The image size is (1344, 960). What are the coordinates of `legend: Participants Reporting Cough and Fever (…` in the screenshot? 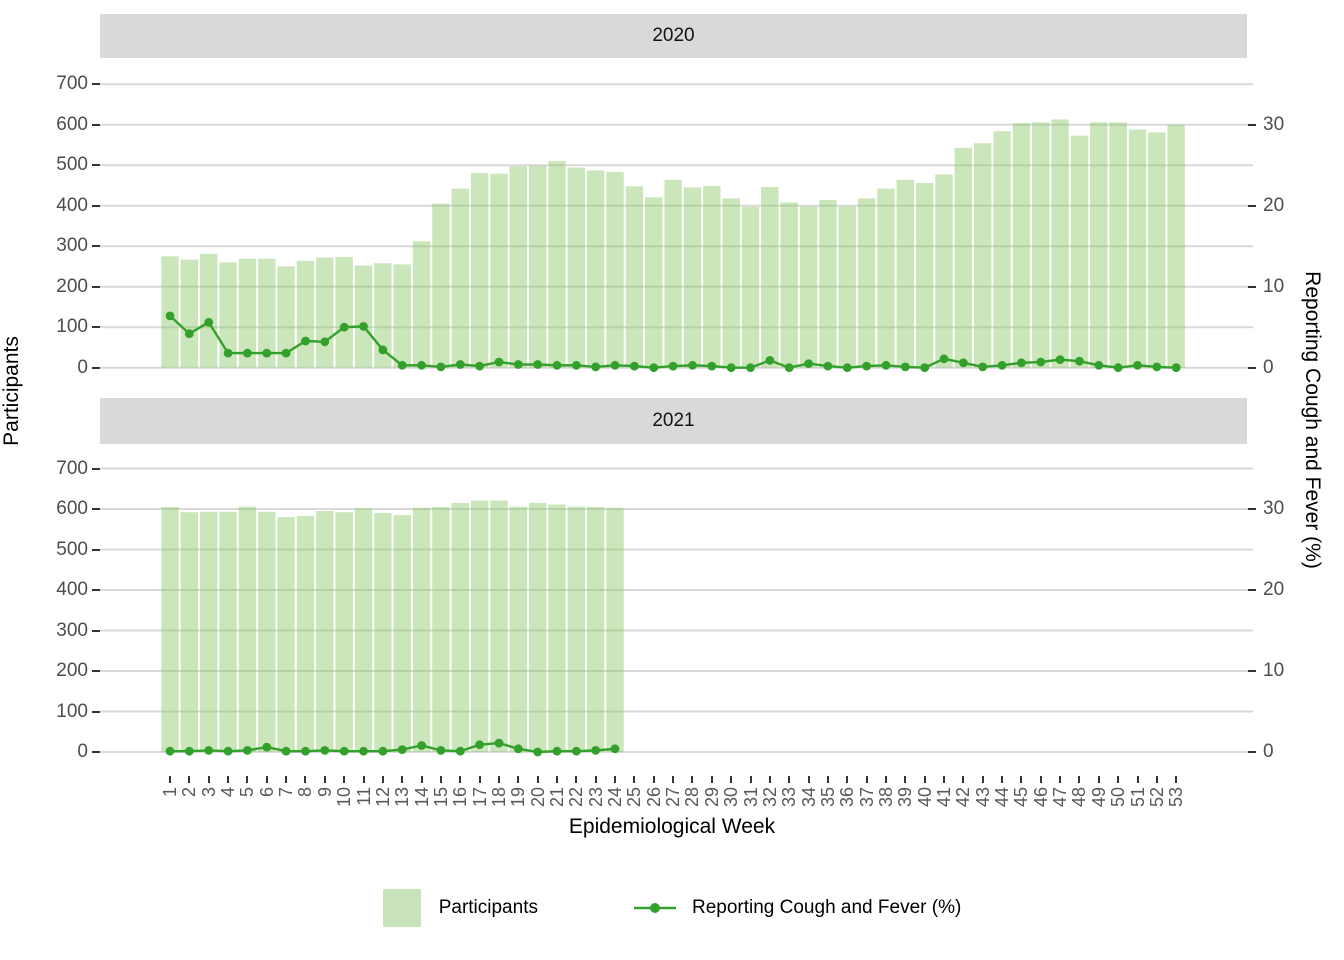 It's located at (672, 908).